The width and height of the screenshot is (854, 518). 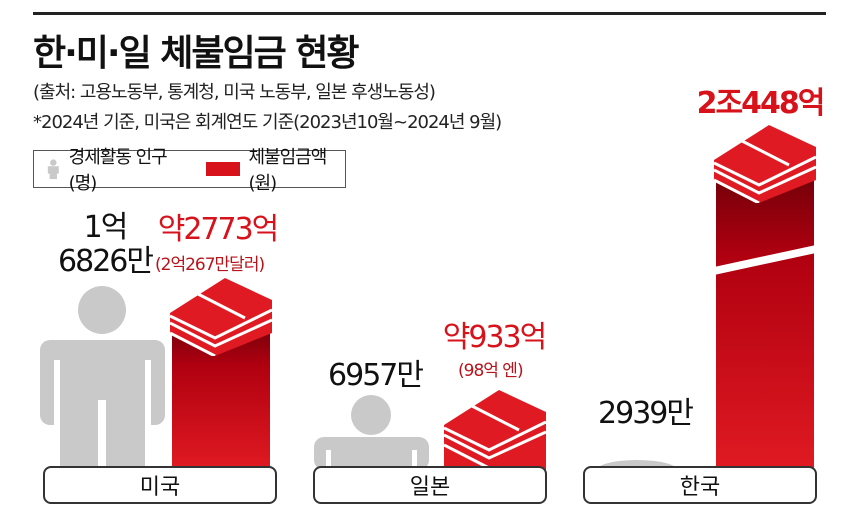 I want to click on kr-unpaid-bar, so click(x=765, y=317).